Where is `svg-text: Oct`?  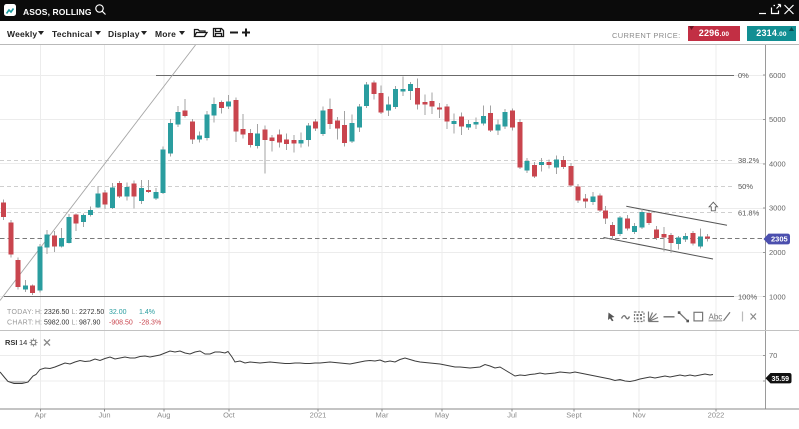
svg-text: Oct is located at coordinates (229, 415).